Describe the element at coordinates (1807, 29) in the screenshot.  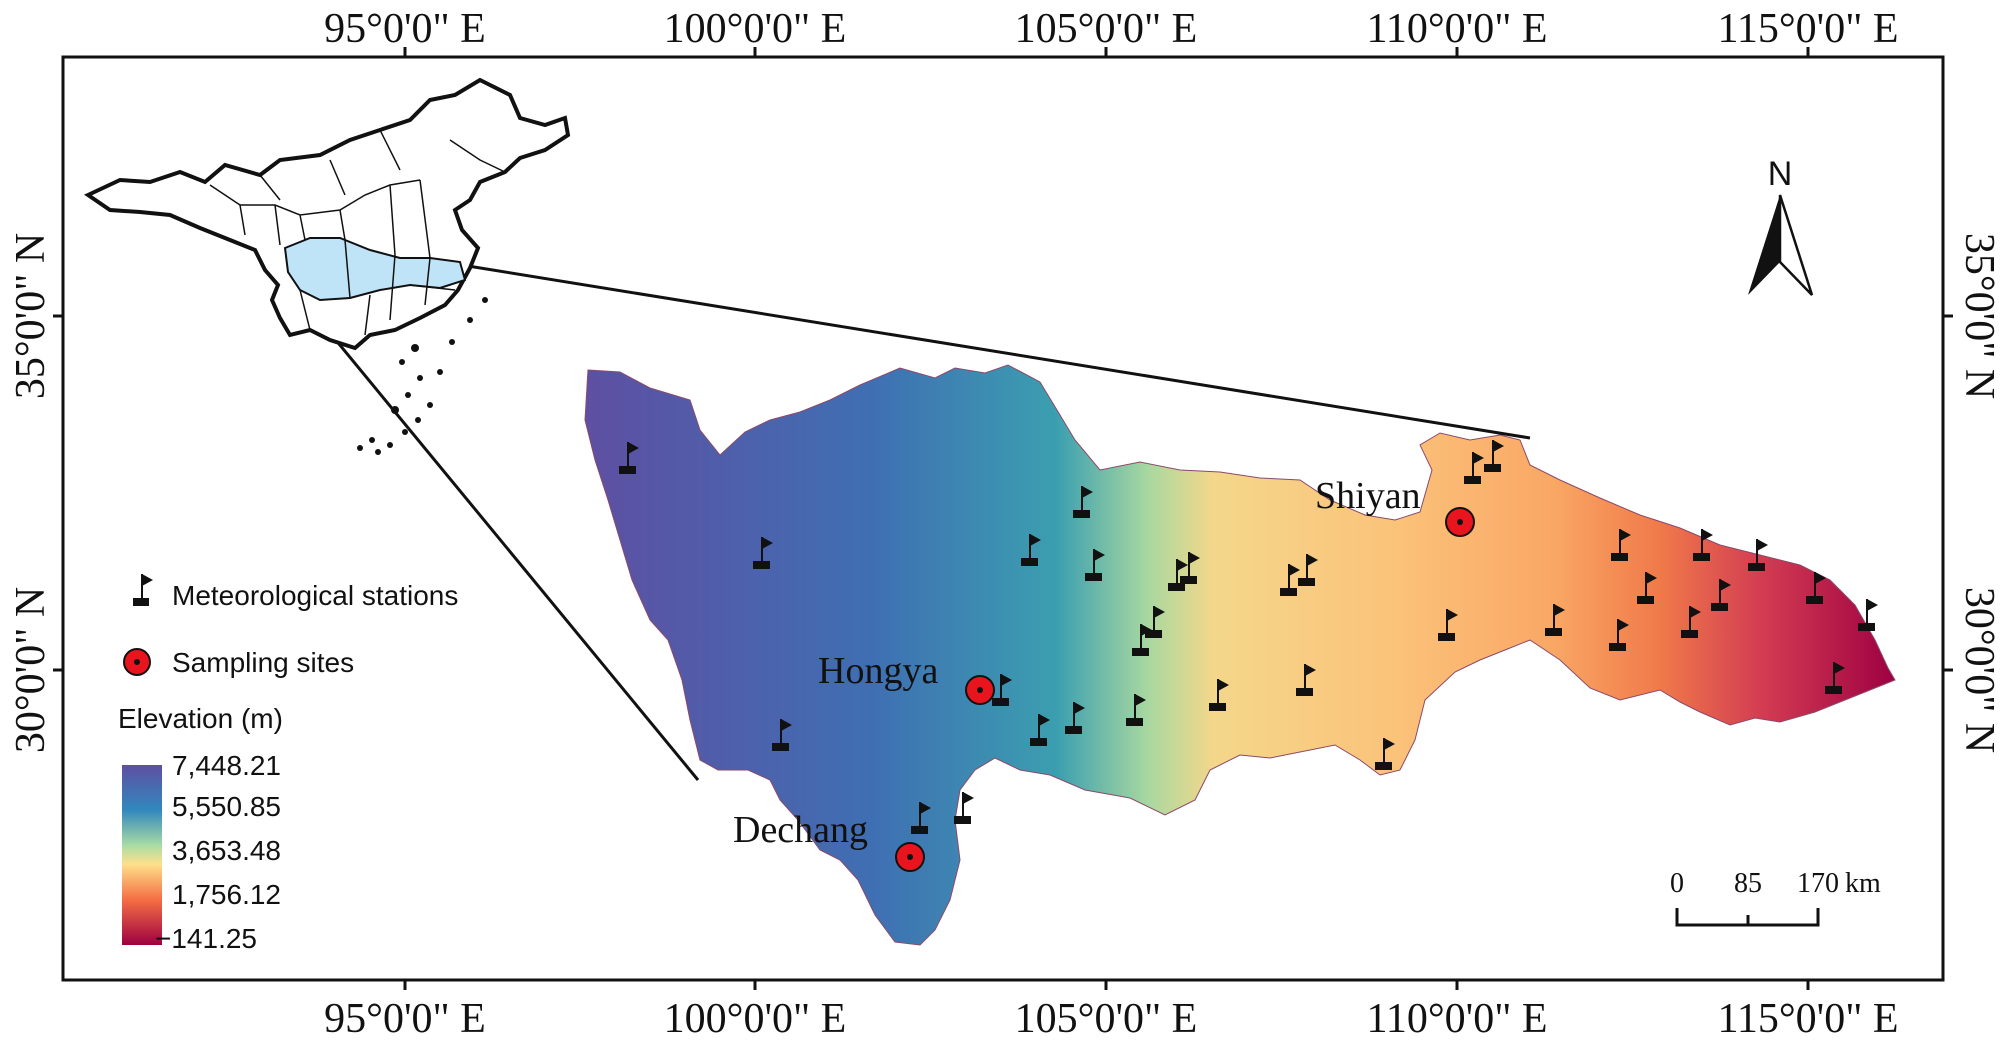
I see `top-tick-115e: 115°0'0" E` at that location.